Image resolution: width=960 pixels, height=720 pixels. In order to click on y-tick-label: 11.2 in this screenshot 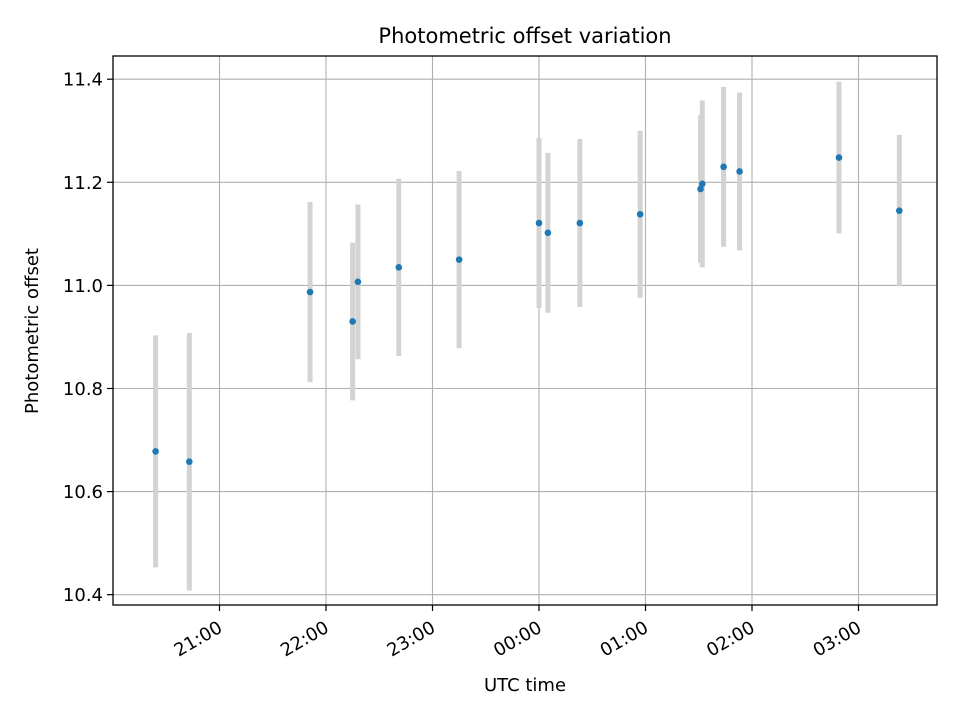, I will do `click(83, 183)`.